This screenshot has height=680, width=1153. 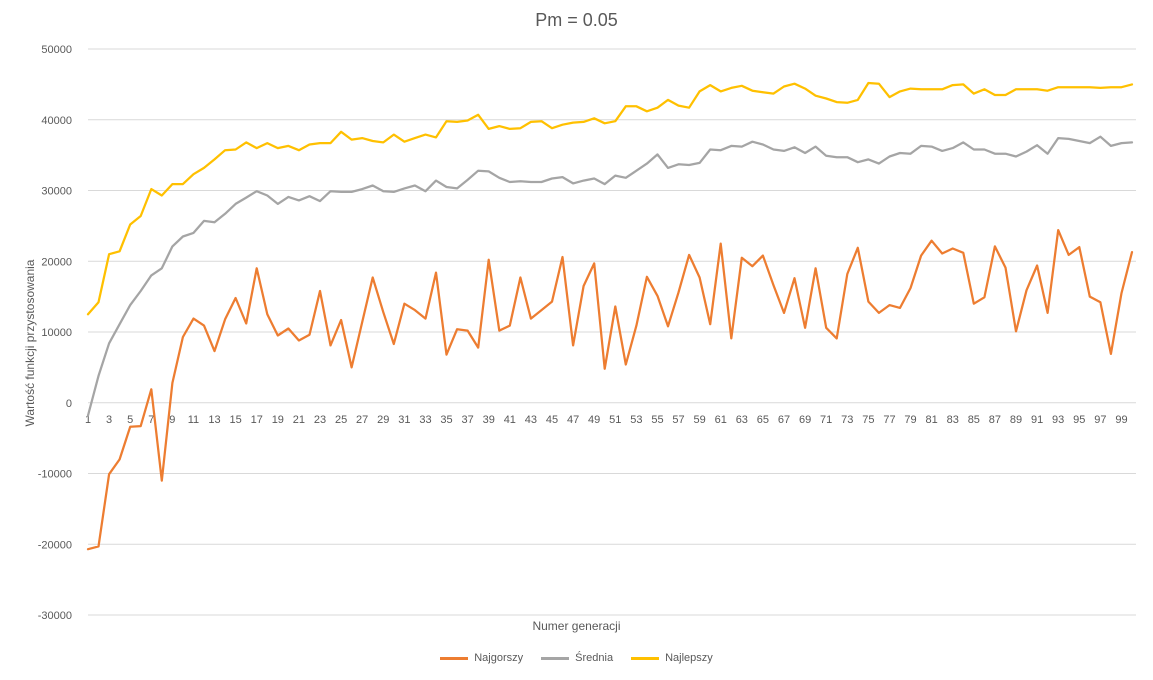 What do you see at coordinates (805, 420) in the screenshot?
I see `x-tick-label: 69` at bounding box center [805, 420].